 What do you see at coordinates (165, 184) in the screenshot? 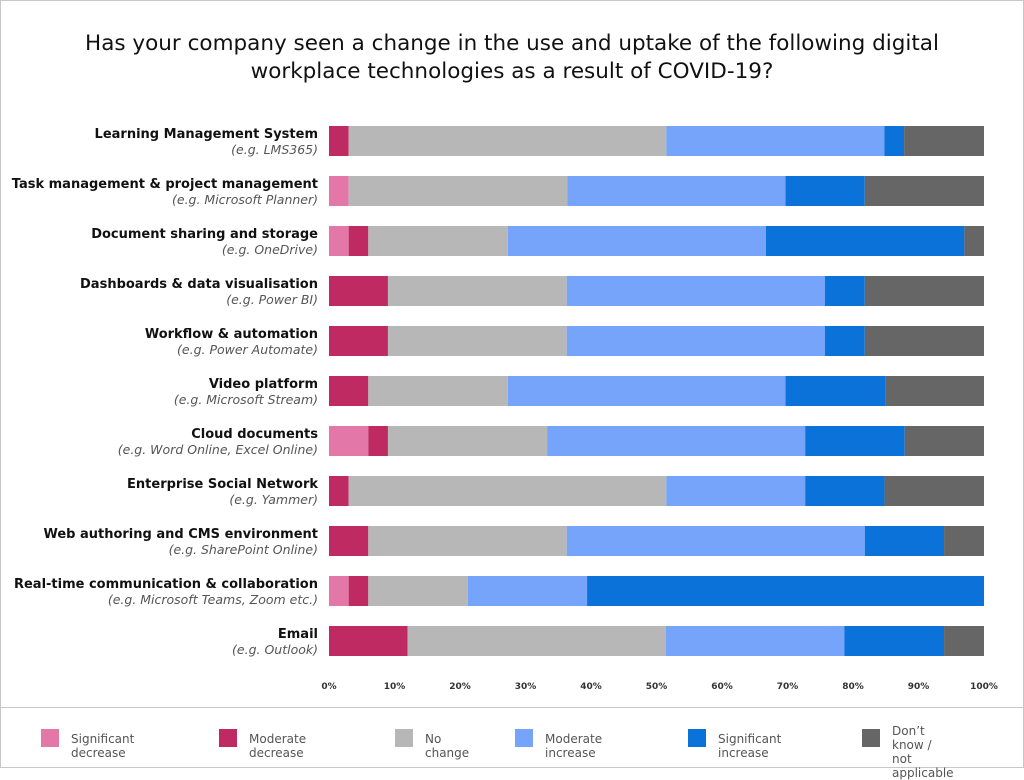
I see `category-label: Task management & project management` at bounding box center [165, 184].